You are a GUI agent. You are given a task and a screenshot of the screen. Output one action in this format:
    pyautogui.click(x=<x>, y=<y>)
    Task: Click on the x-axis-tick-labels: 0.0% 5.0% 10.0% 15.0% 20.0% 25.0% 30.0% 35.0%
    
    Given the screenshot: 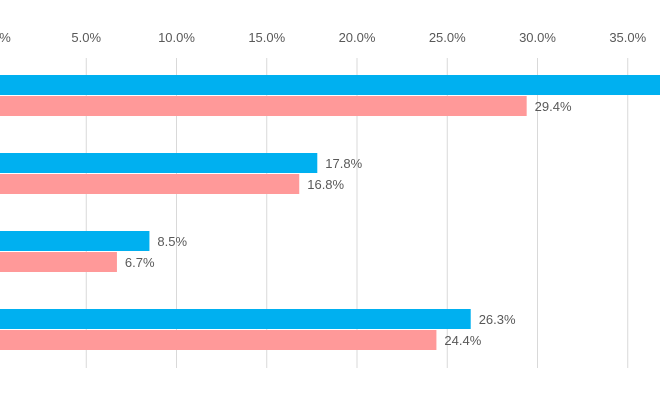 What is the action you would take?
    pyautogui.click(x=323, y=37)
    